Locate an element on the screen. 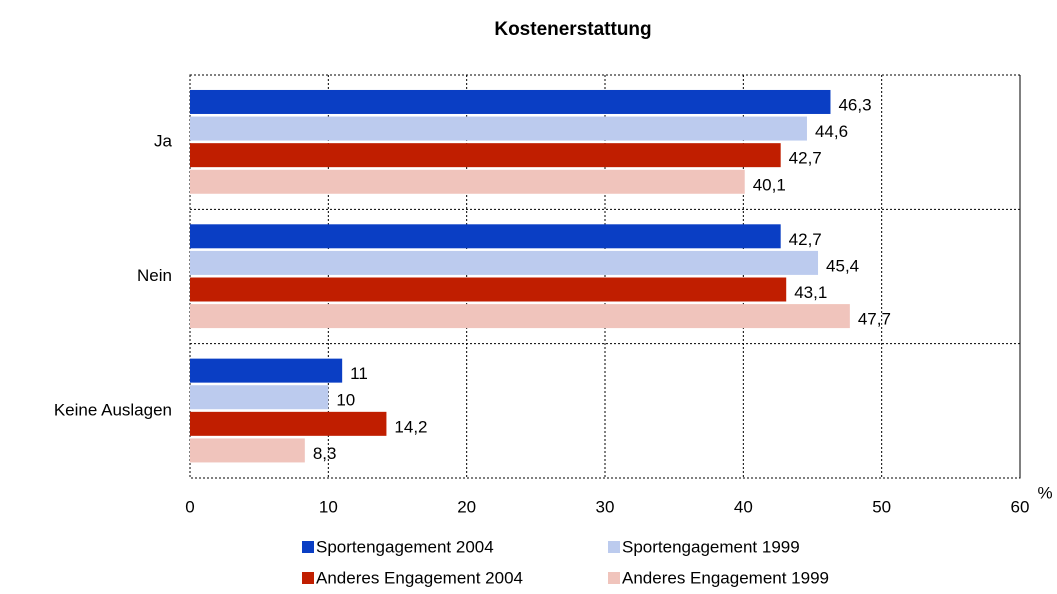 The width and height of the screenshot is (1057, 594). value-label: 40,1 is located at coordinates (769, 184).